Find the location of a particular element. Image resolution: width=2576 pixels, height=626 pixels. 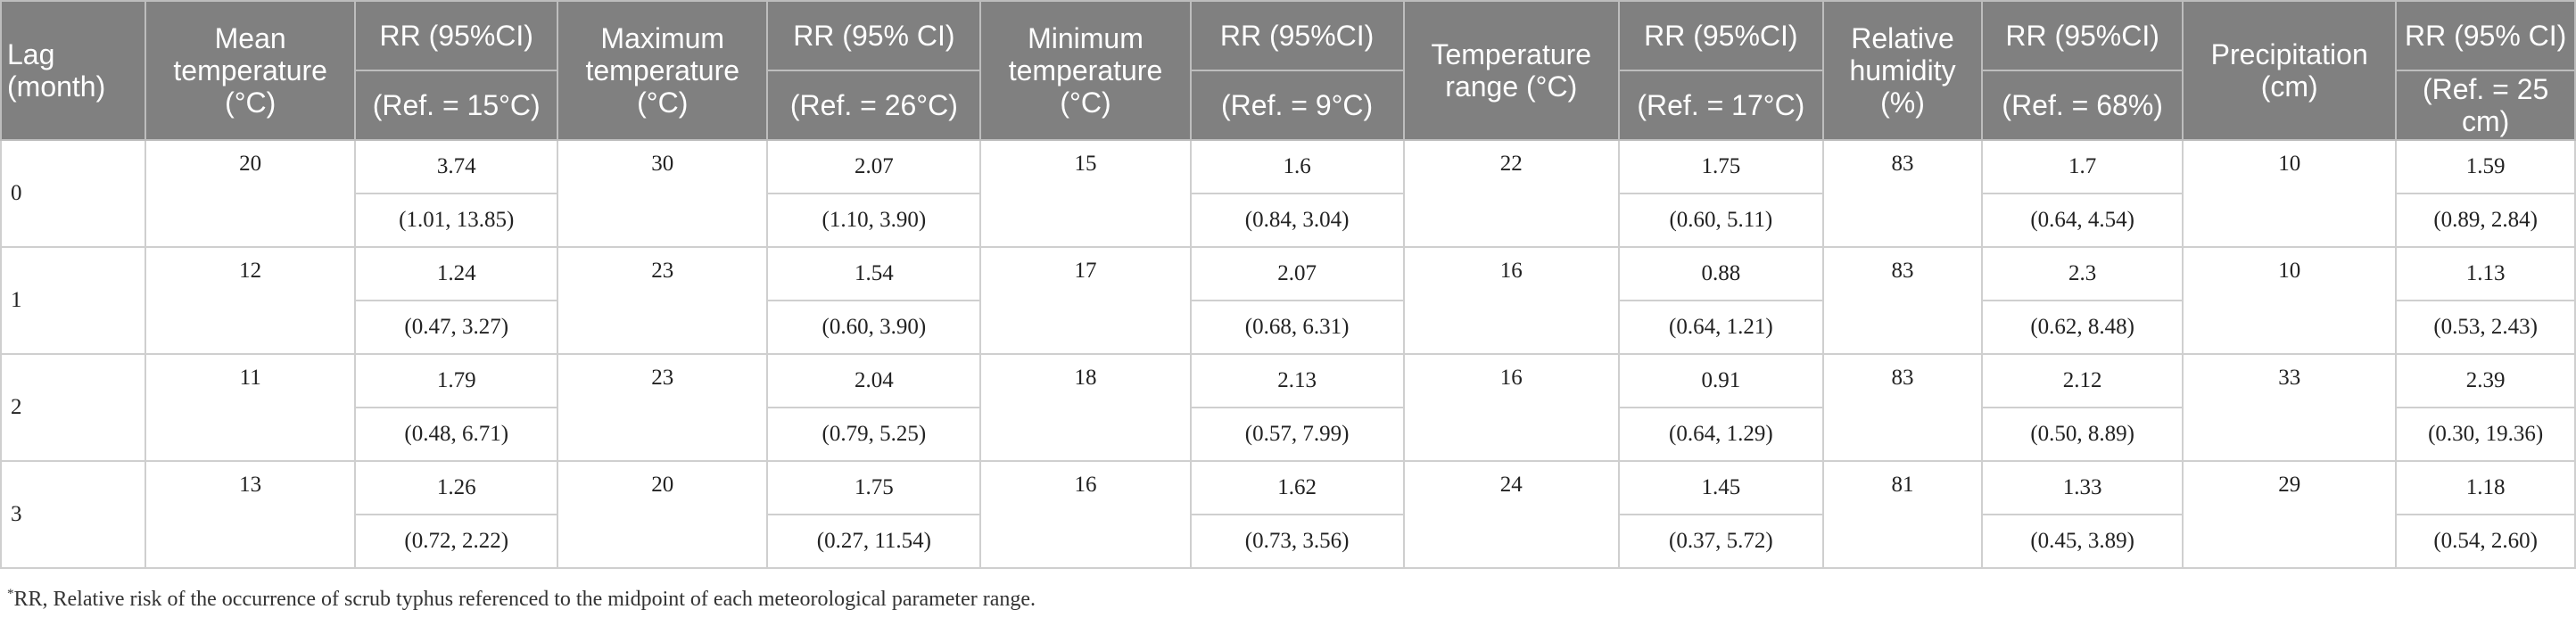

rr-precipitation-cell: 1.59 is located at coordinates (2485, 167).